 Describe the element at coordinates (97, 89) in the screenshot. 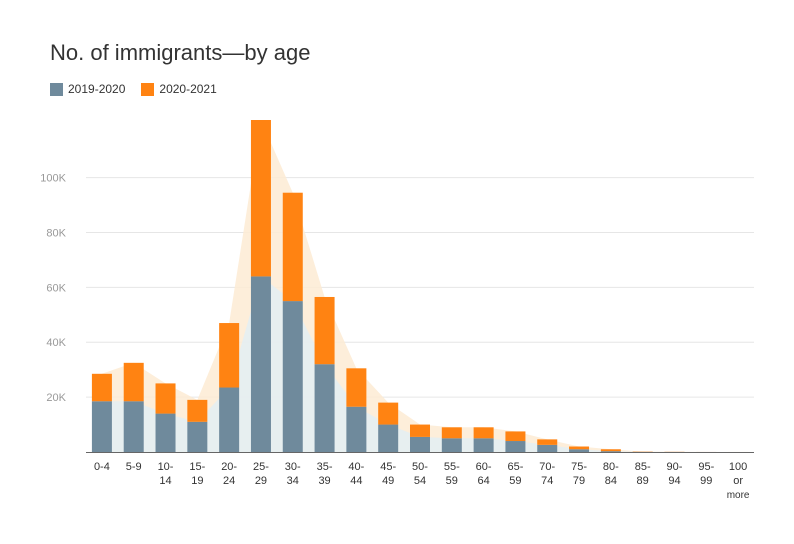

I see `legend-label-2019-2020: 2019-2020` at that location.